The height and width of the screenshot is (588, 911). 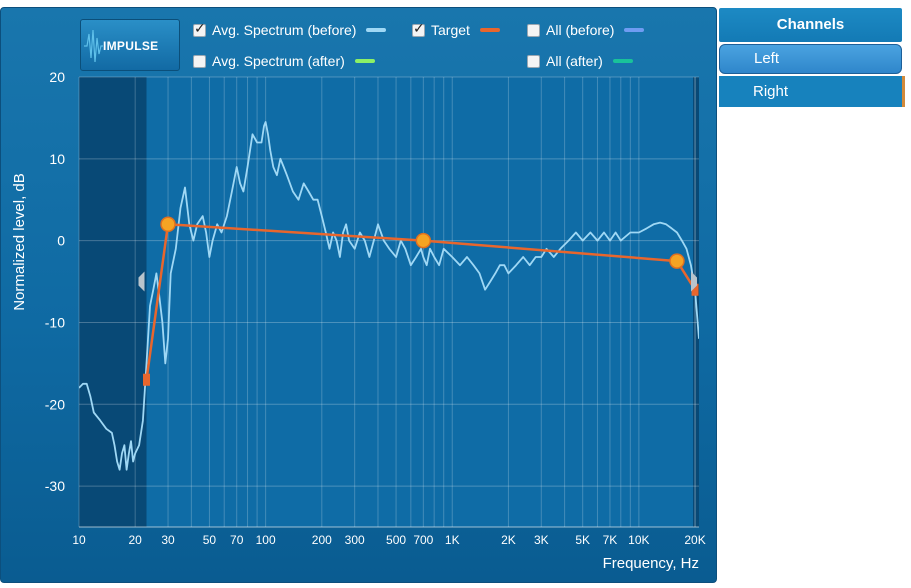 What do you see at coordinates (237, 540) in the screenshot?
I see `x-tick-label: 70` at bounding box center [237, 540].